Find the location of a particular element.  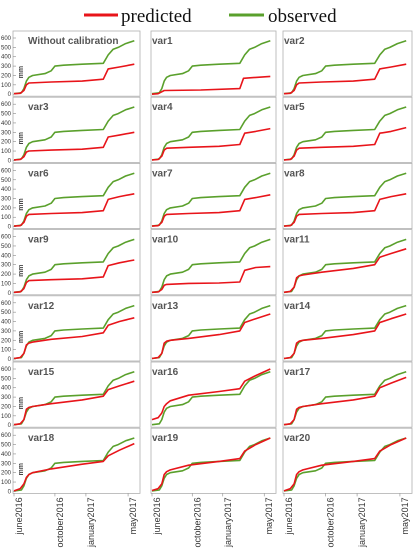

panel-title: var1 is located at coordinates (162, 41).